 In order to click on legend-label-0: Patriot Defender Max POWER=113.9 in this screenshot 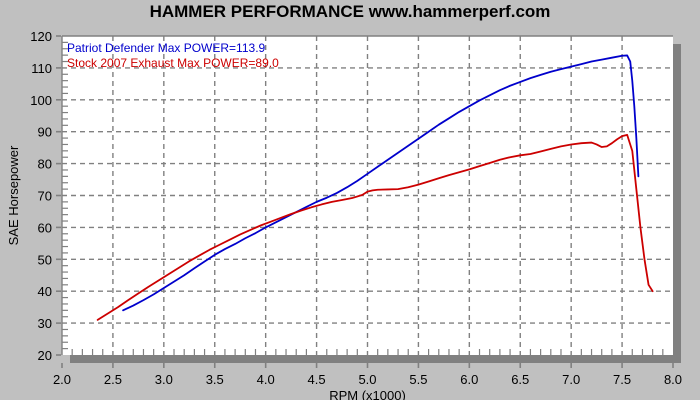, I will do `click(166, 48)`.